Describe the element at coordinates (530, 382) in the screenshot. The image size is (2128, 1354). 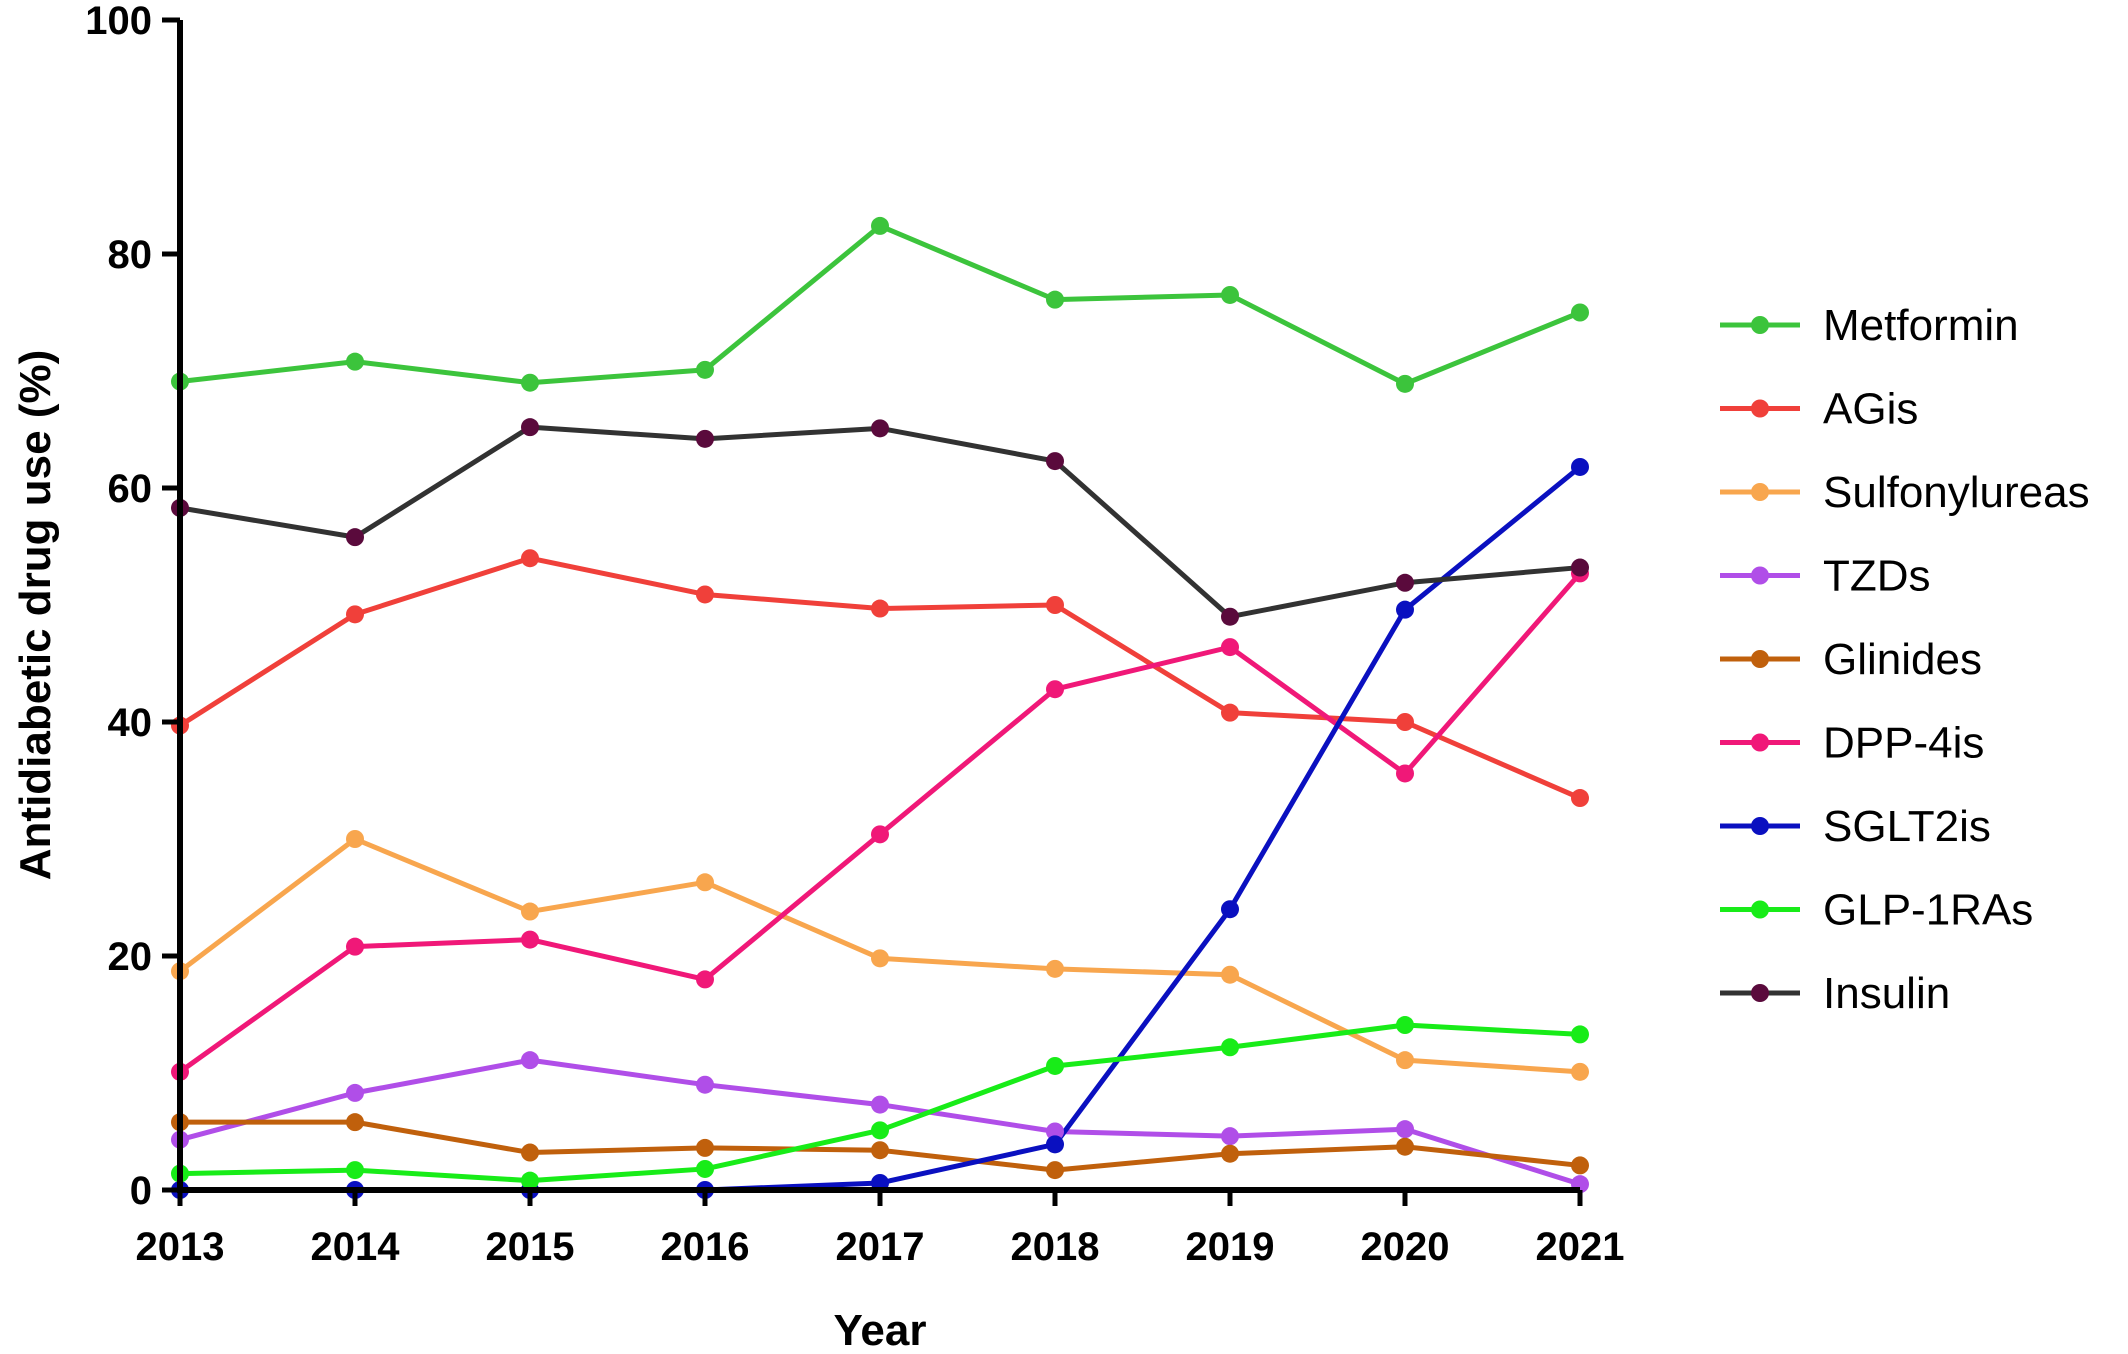
I see `data-point-metformin-2015` at that location.